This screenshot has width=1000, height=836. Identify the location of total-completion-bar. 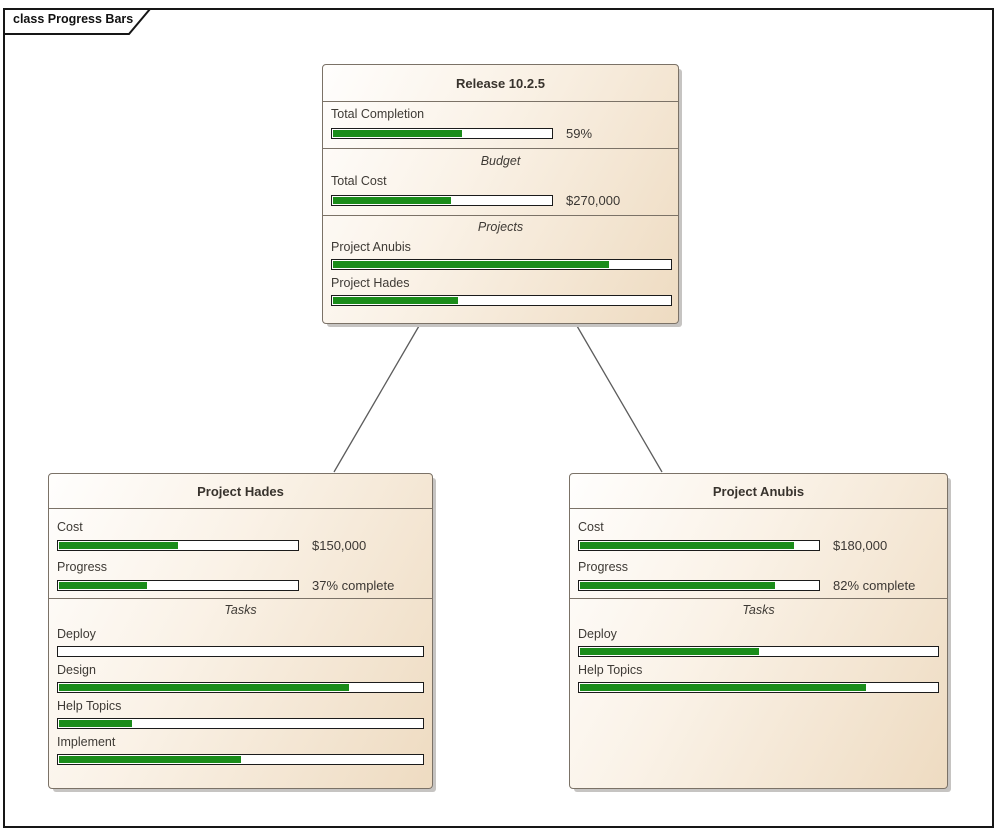
(442, 133).